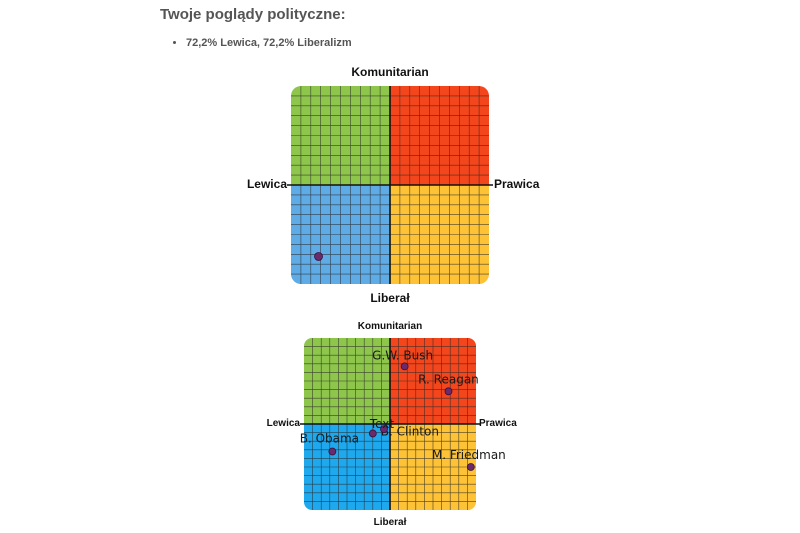 This screenshot has width=800, height=533. I want to click on point-label-b-obama: B. Obama, so click(329, 439).